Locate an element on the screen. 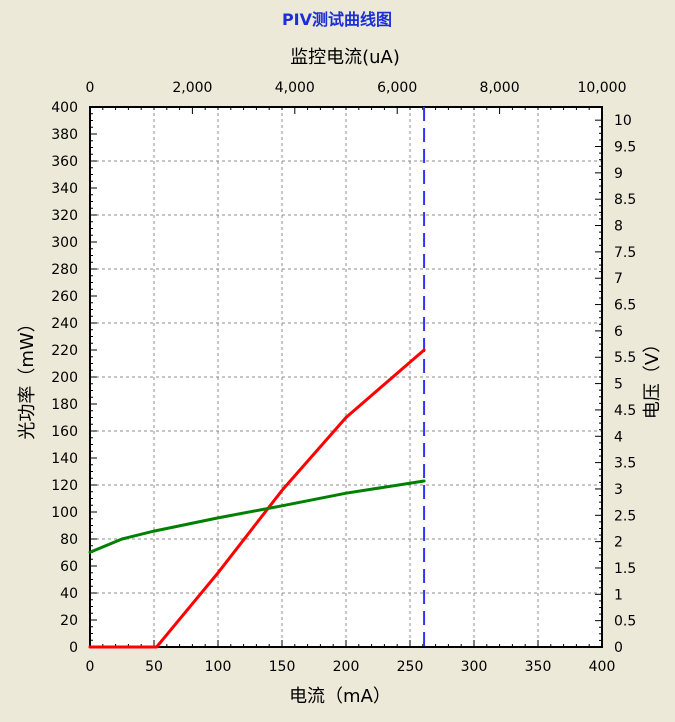  x-tick-label: 400 is located at coordinates (602, 667).